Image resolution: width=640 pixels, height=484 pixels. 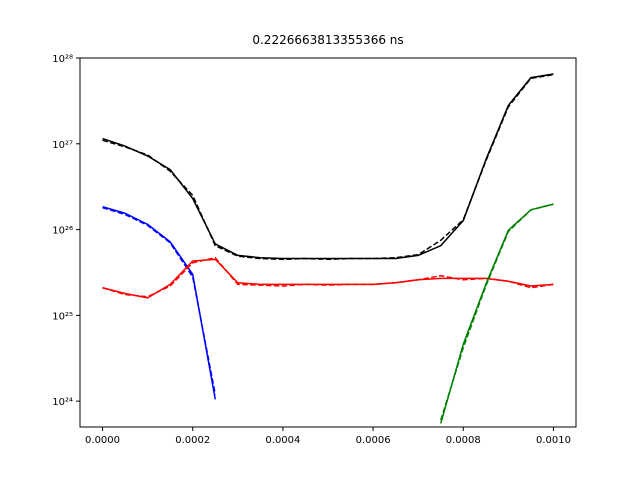 I want to click on y-tick-label: 10²⁵, so click(x=62, y=316).